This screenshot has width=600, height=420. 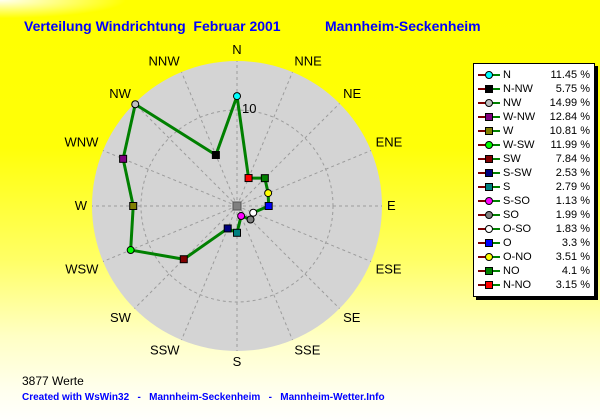 What do you see at coordinates (183, 259) in the screenshot?
I see `data-marker-SW` at bounding box center [183, 259].